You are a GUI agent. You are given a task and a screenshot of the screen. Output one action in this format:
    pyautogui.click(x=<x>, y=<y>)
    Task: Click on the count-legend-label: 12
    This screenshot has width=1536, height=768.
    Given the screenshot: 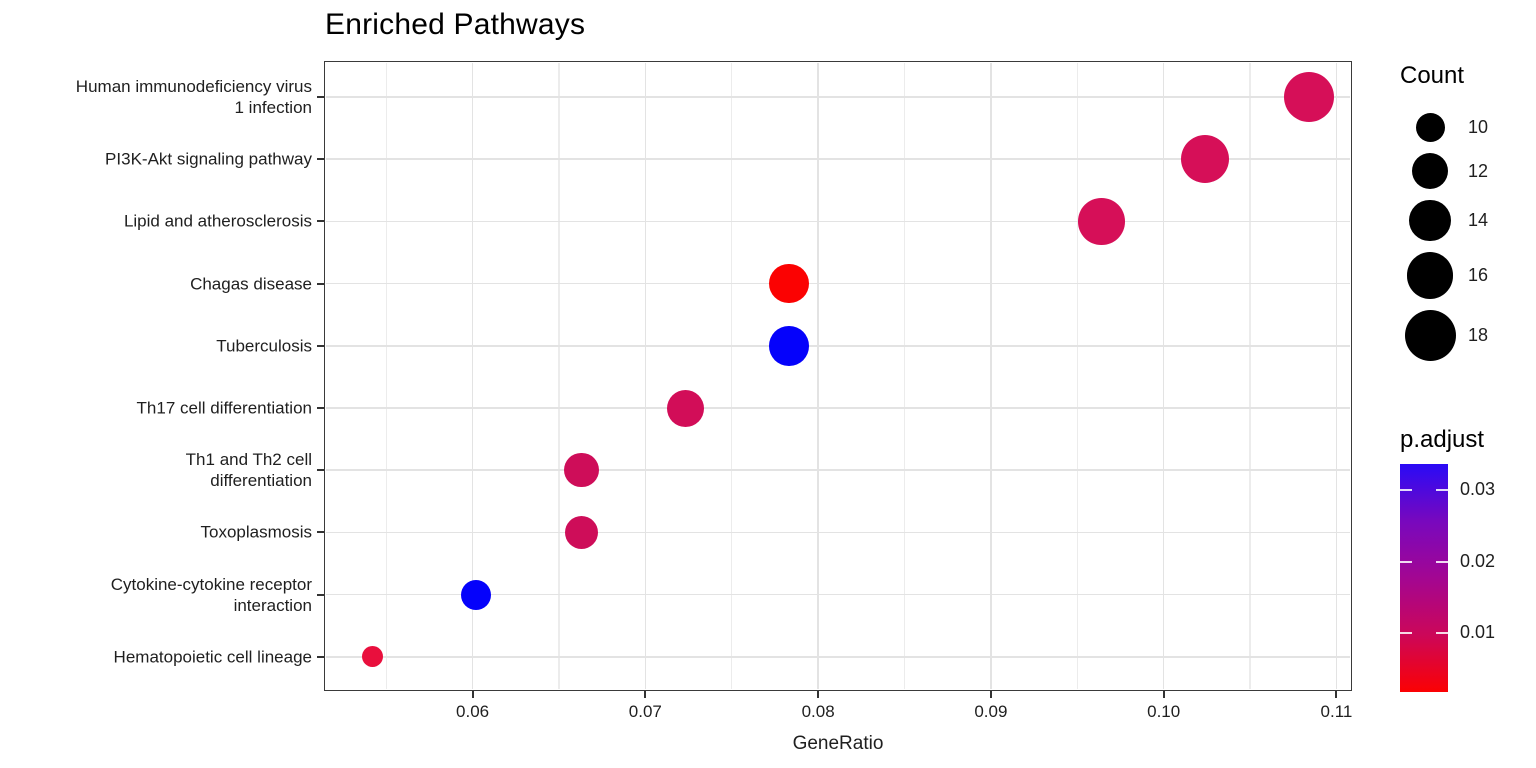 What is the action you would take?
    pyautogui.click(x=1478, y=170)
    